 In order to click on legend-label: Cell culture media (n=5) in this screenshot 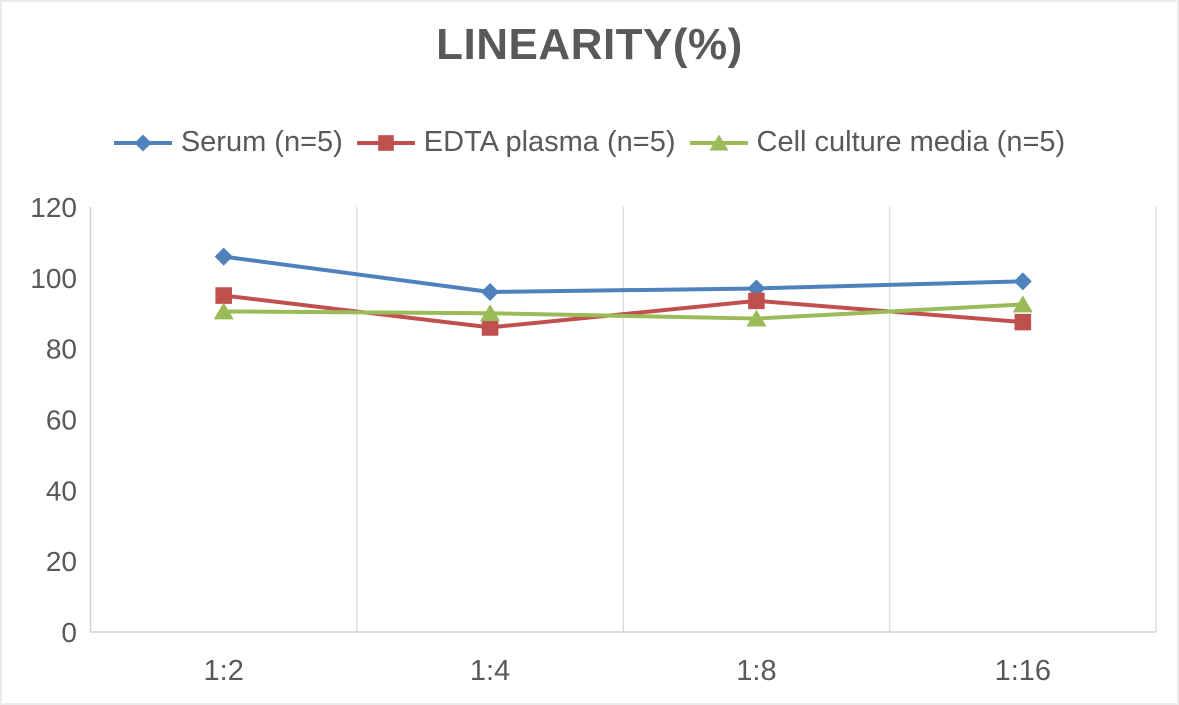, I will do `click(911, 142)`.